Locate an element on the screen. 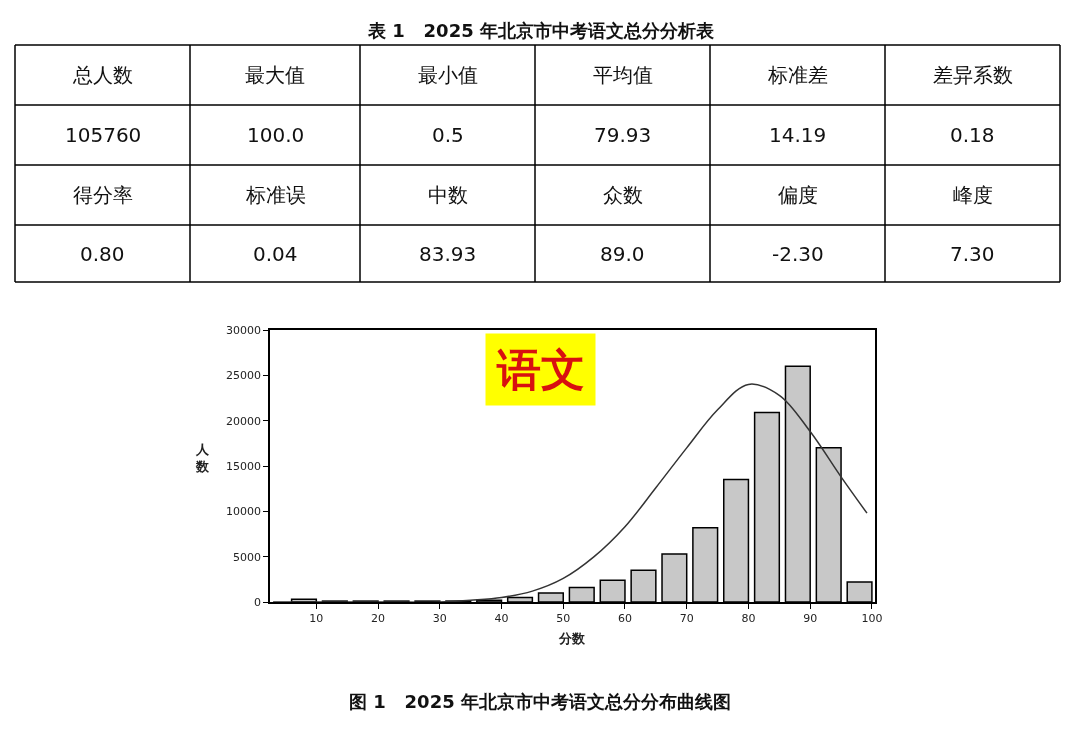 The image size is (1080, 740). text: -2.30 is located at coordinates (798, 254).